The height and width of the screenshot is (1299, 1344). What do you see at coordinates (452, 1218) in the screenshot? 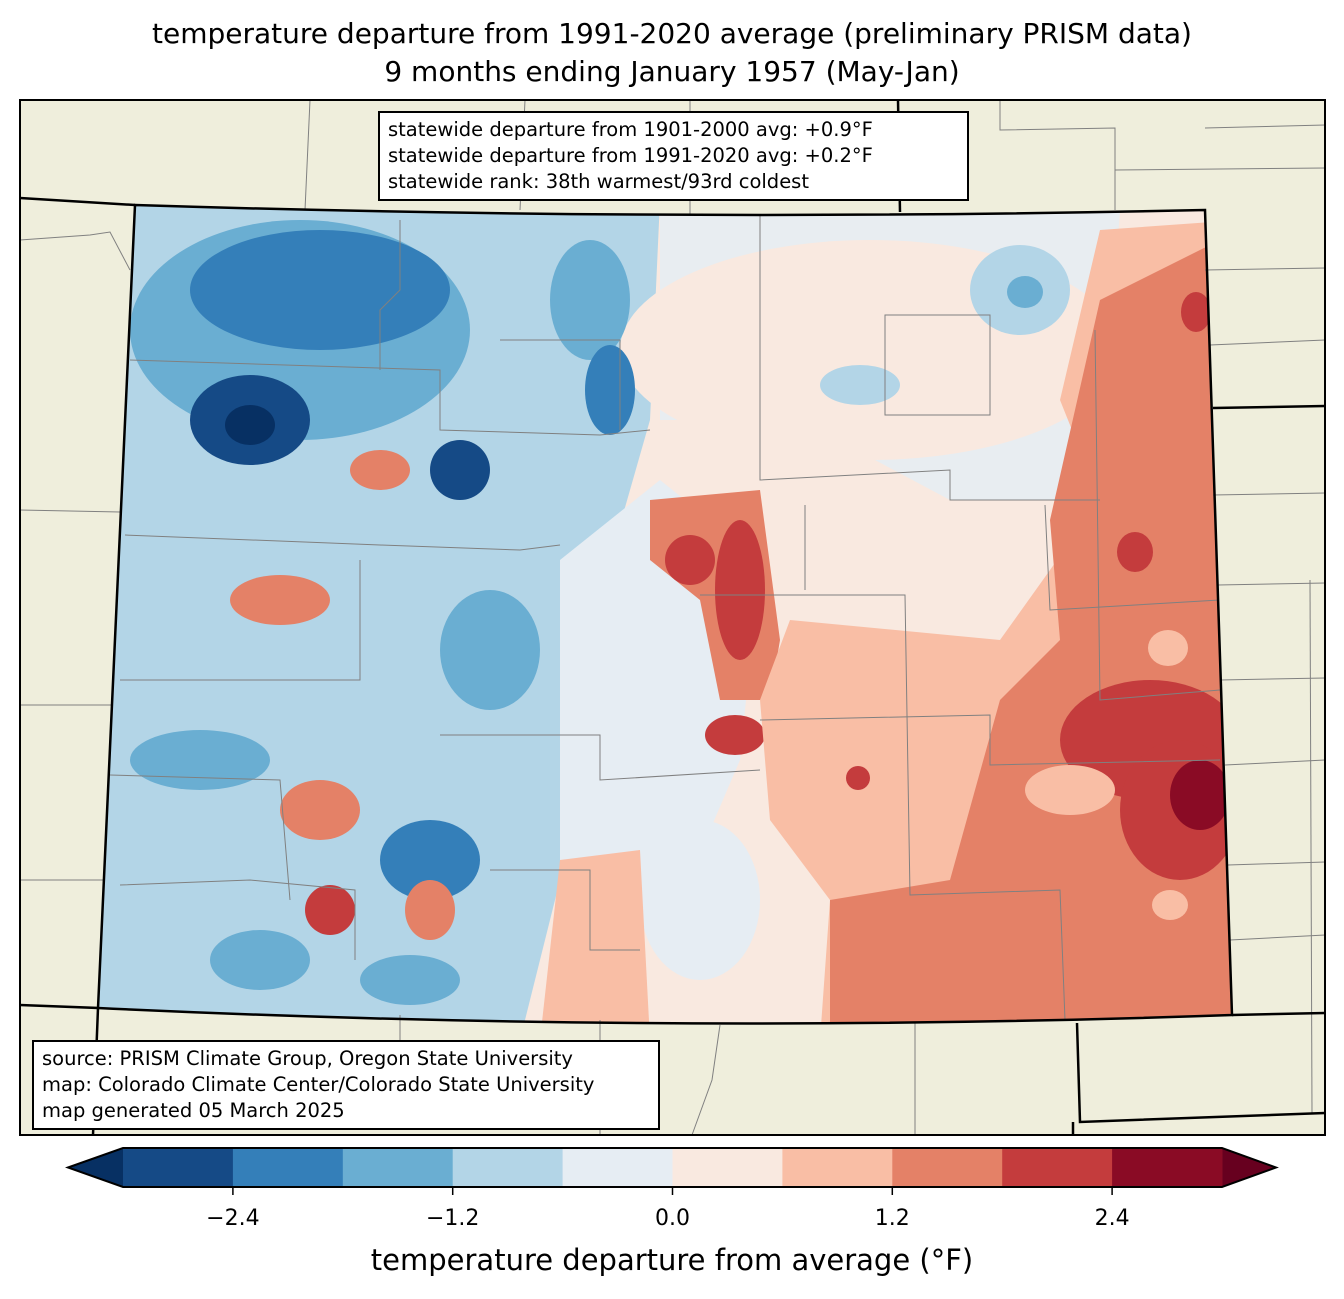
I see `colorbar-tick-label: −1.2` at bounding box center [452, 1218].